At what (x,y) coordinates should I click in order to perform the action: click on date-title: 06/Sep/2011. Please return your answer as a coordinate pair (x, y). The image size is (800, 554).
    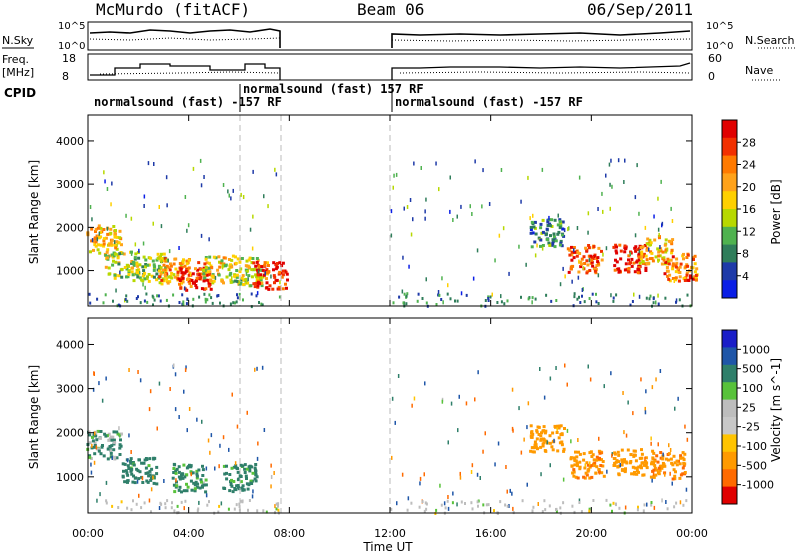
    Looking at the image, I should click on (640, 9).